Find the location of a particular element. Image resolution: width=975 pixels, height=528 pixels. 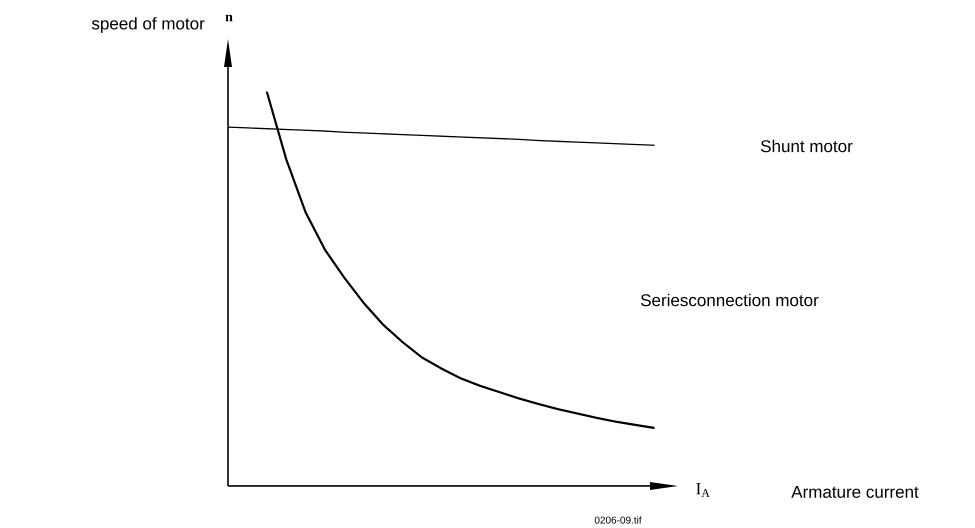

text: n is located at coordinates (229, 18).